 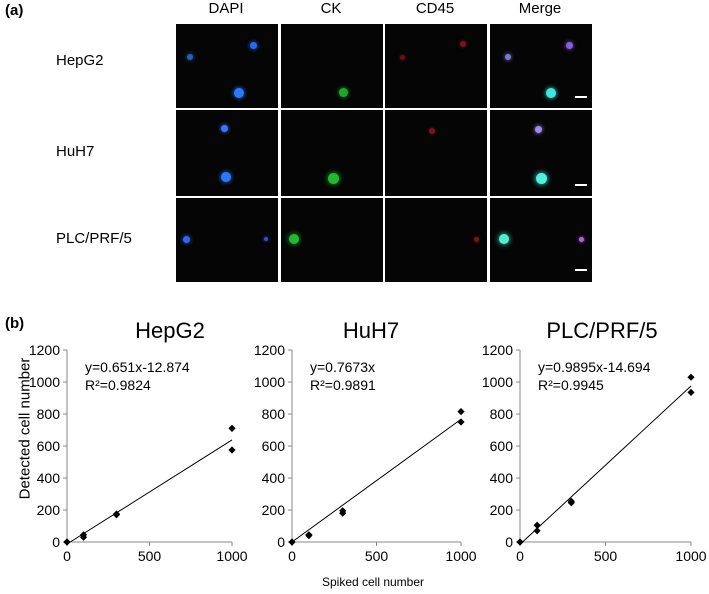 What do you see at coordinates (331, 8) in the screenshot?
I see `column-header-ck: CK` at bounding box center [331, 8].